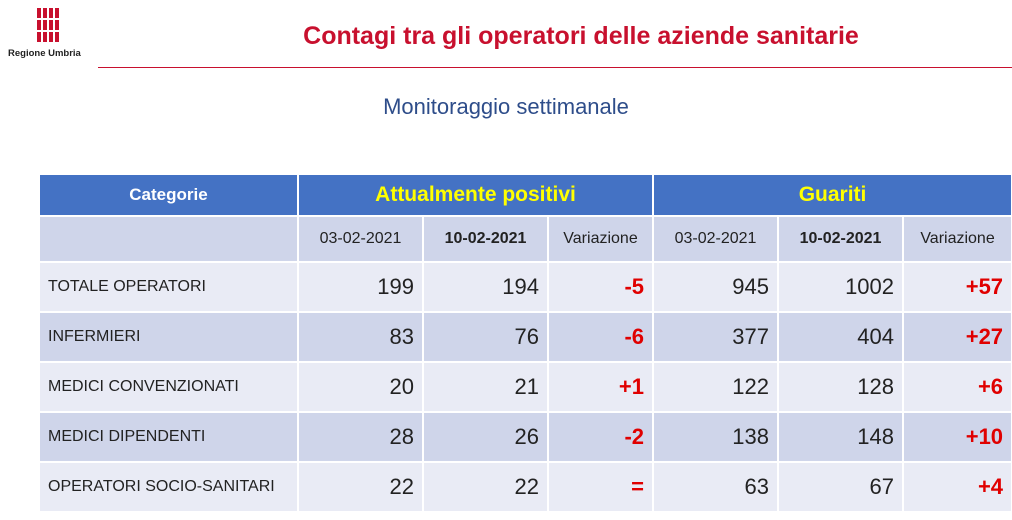 Image resolution: width=1012 pixels, height=520 pixels. I want to click on cell-pos-a: 20, so click(361, 386).